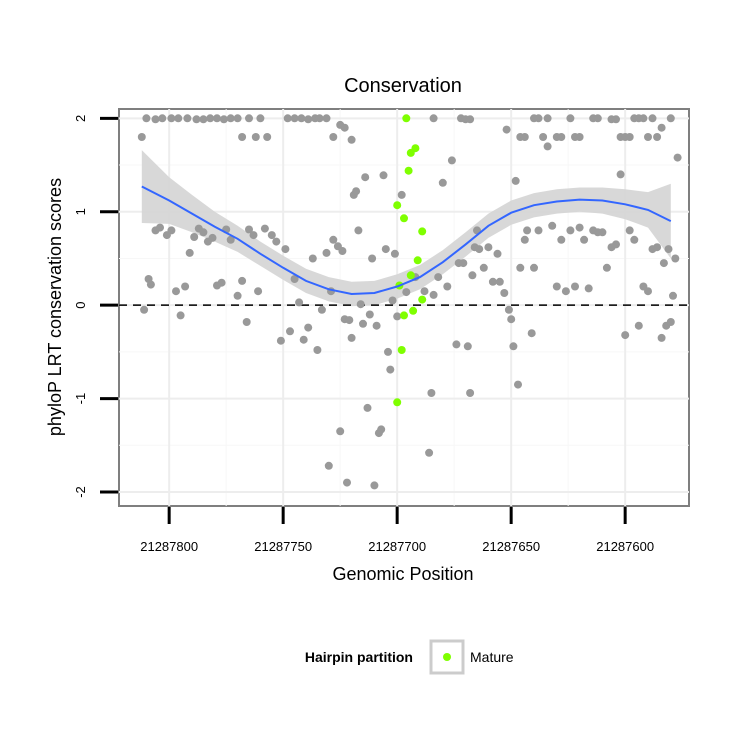  What do you see at coordinates (397, 546) in the screenshot?
I see `x-tick-label: 21287700` at bounding box center [397, 546].